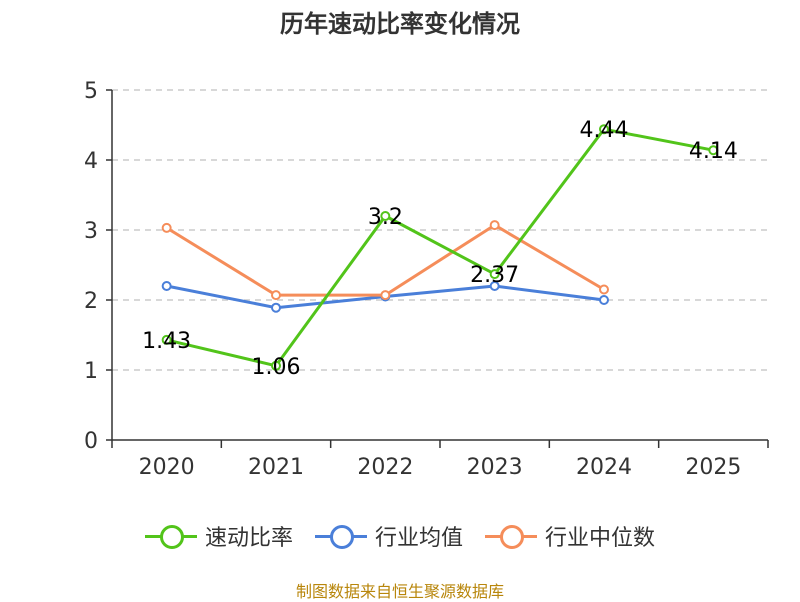 This screenshot has width=800, height=602. I want to click on data-label: 4.14, so click(713, 151).